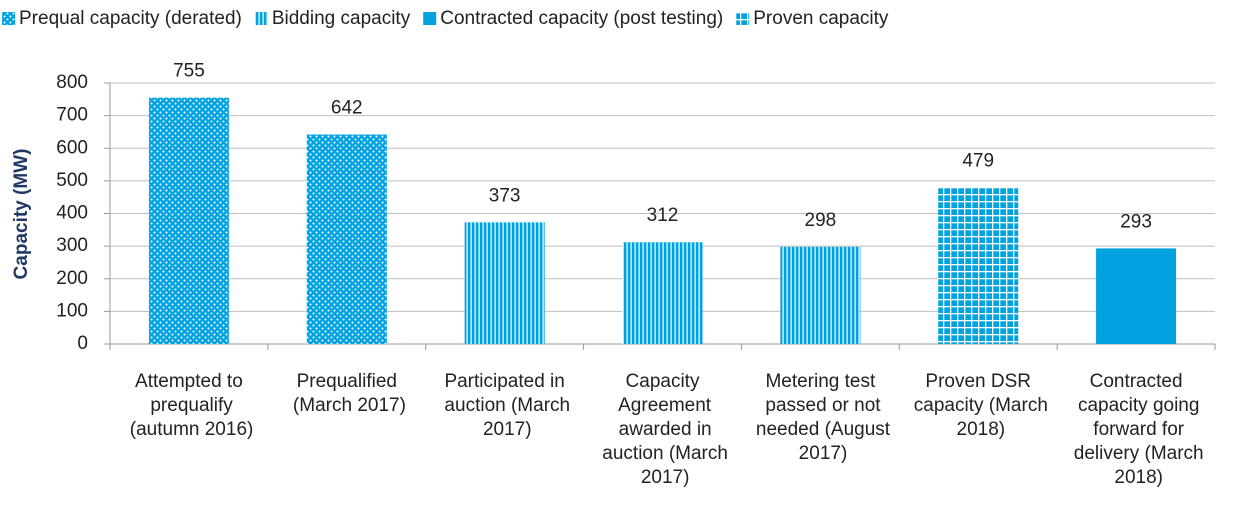 The height and width of the screenshot is (521, 1235). Describe the element at coordinates (130, 18) in the screenshot. I see `legend-label: Prequal capacity (derated)` at that location.